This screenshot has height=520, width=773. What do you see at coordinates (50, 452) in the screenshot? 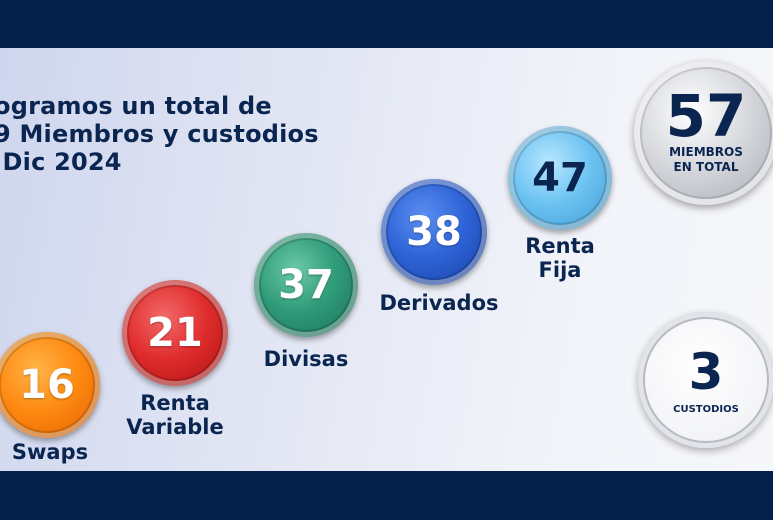
I see `swaps-label: Swaps` at bounding box center [50, 452].